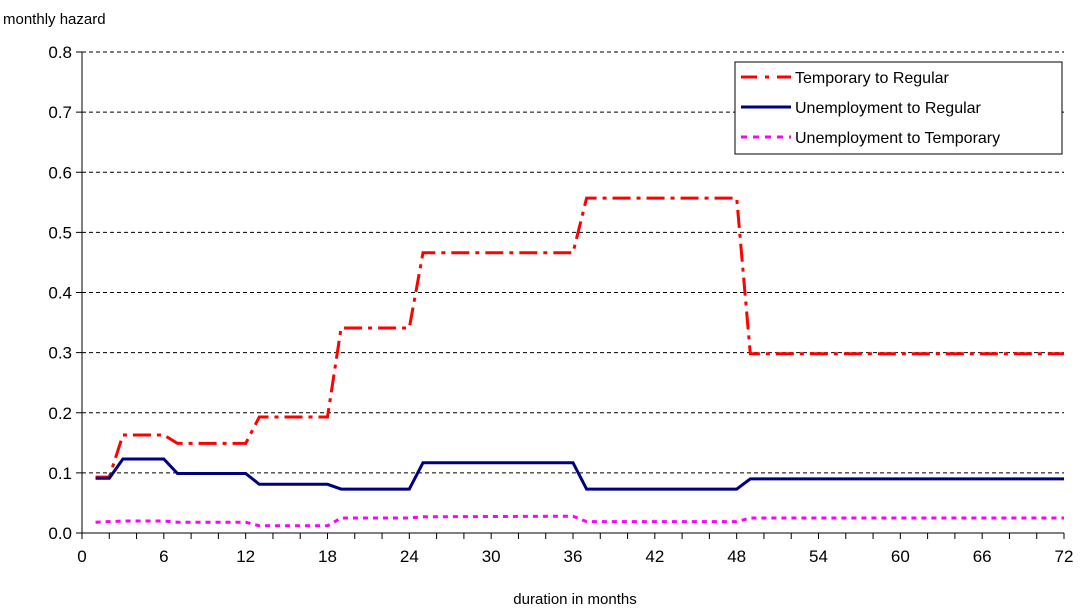  Describe the element at coordinates (60, 533) in the screenshot. I see `y-tick-label: 0.0` at that location.